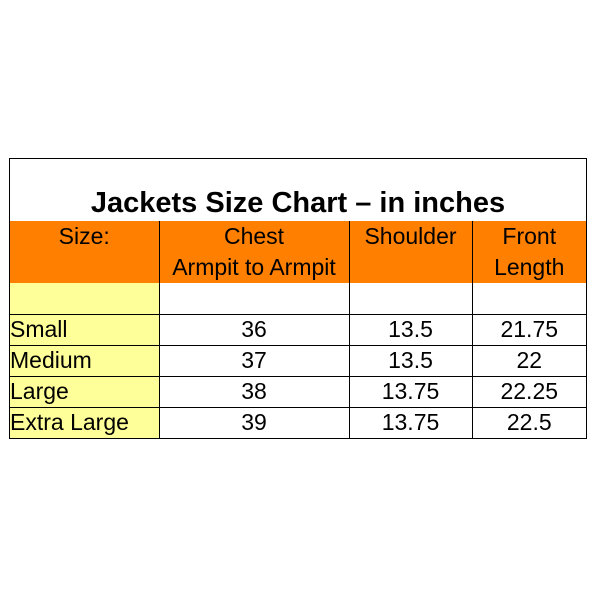 The image size is (600, 600). Describe the element at coordinates (529, 422) in the screenshot. I see `length-cell: 22.5` at that location.